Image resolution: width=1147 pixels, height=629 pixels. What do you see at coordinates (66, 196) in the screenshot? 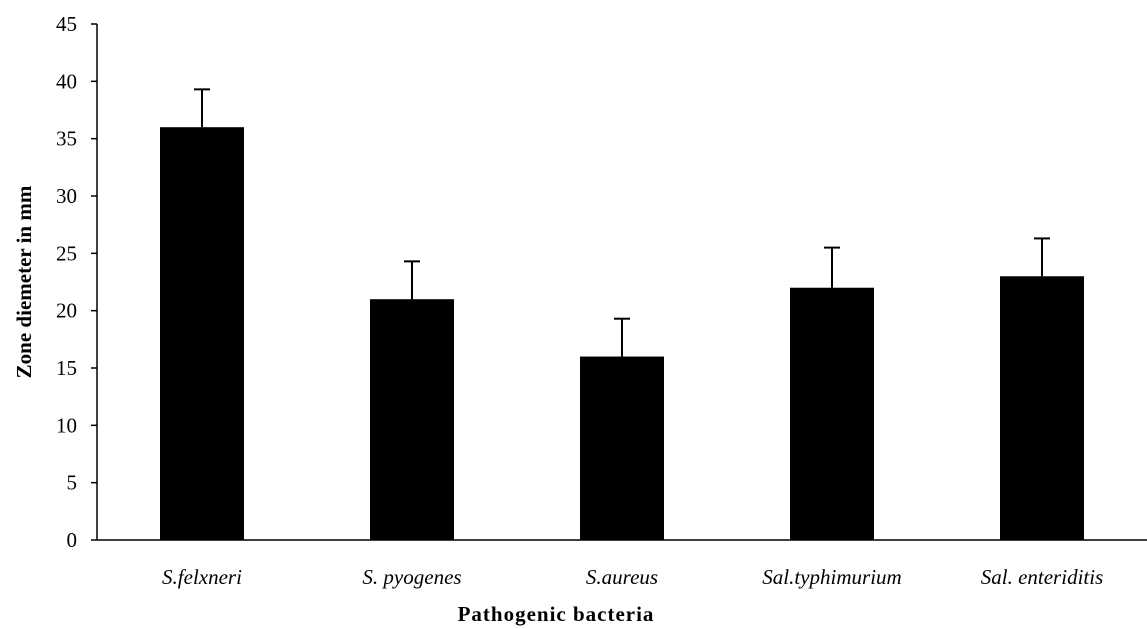
I see `y-tick-label: 30` at bounding box center [66, 196].